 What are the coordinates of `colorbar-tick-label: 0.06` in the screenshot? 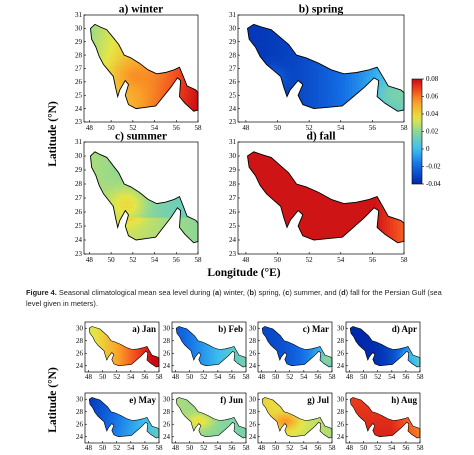 It's located at (432, 97).